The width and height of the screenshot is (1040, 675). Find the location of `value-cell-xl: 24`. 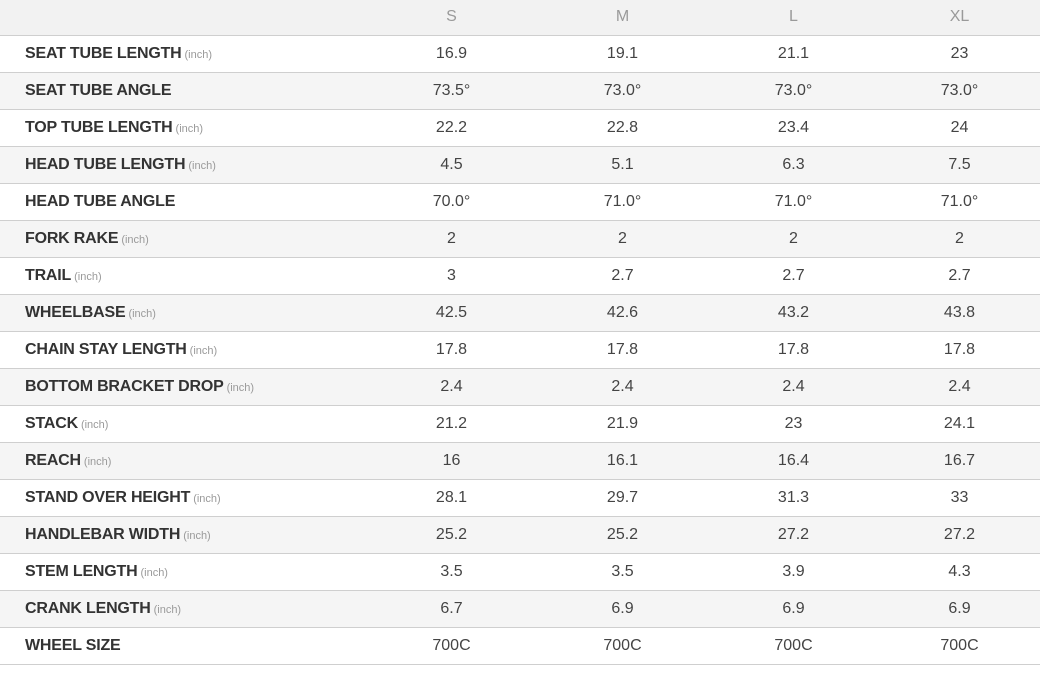

value-cell-xl: 24 is located at coordinates (959, 127).